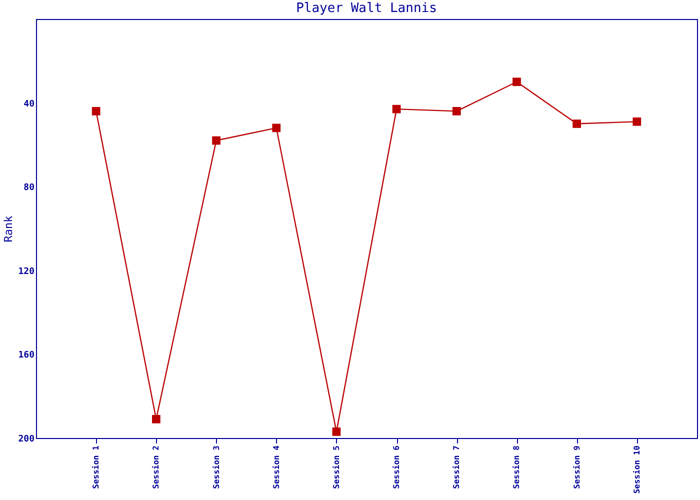 This screenshot has height=500, width=700. What do you see at coordinates (216, 467) in the screenshot?
I see `x-tick-label: Session 3` at bounding box center [216, 467].